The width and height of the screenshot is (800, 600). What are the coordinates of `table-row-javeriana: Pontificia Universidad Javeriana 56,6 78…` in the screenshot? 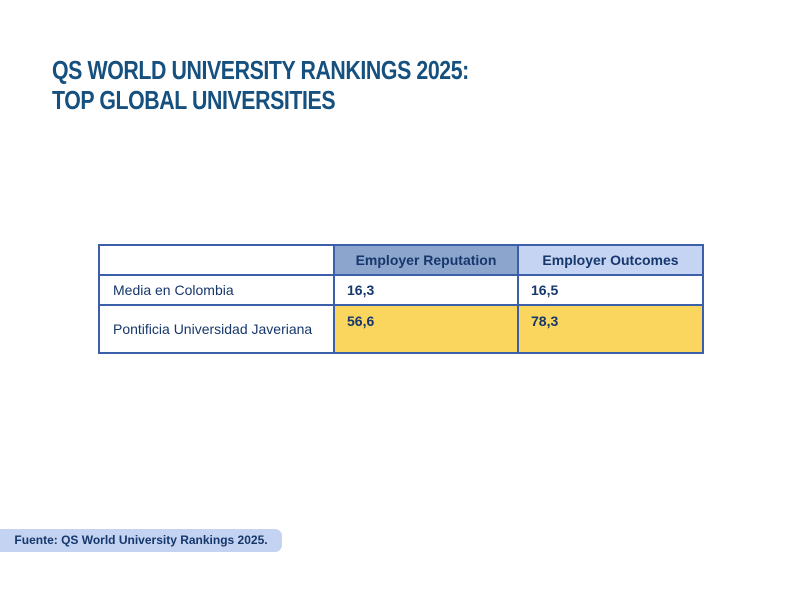 It's located at (401, 329).